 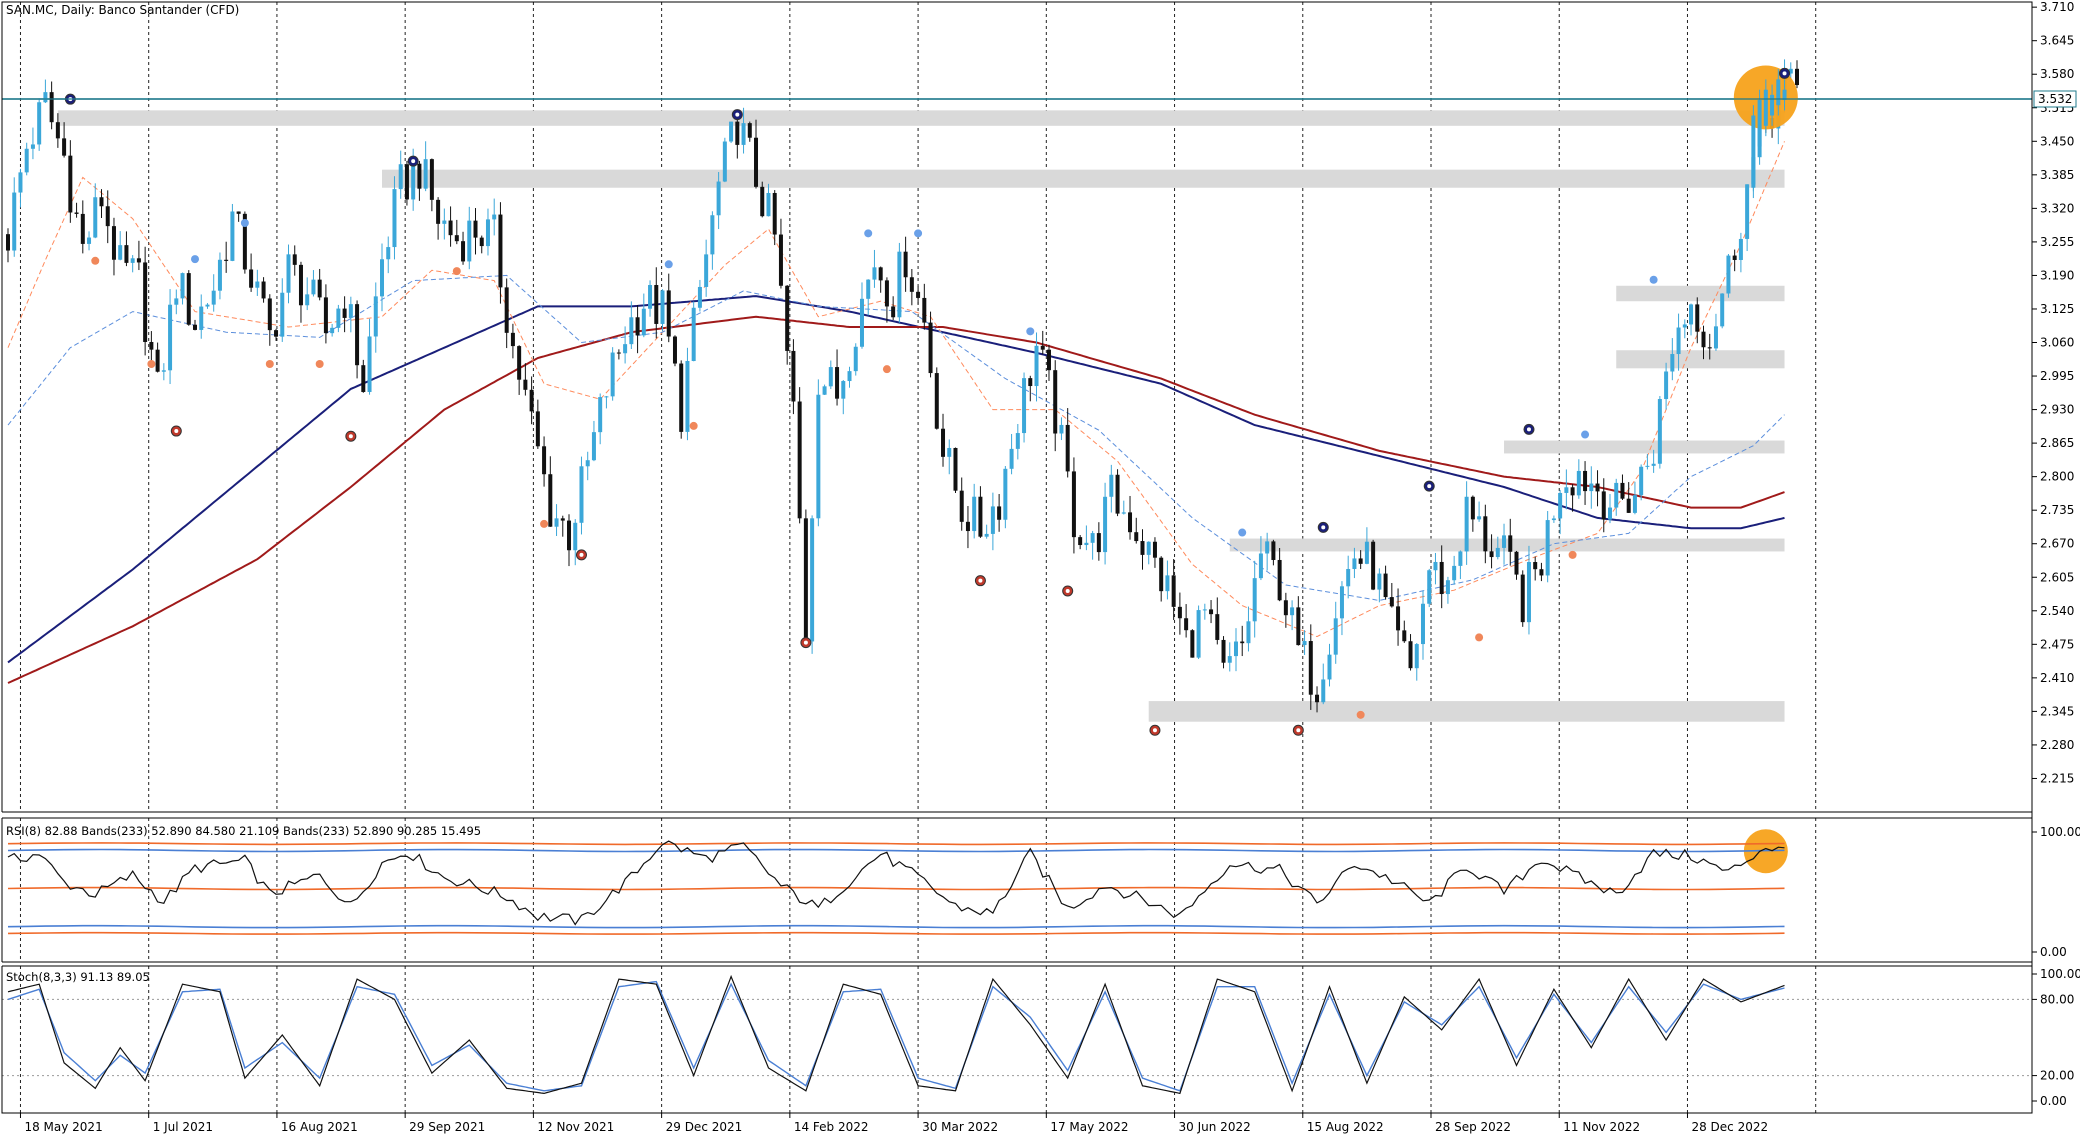 I want to click on stoch-label: Stoch(8,3,3) 91.13 89.05, so click(x=78, y=977).